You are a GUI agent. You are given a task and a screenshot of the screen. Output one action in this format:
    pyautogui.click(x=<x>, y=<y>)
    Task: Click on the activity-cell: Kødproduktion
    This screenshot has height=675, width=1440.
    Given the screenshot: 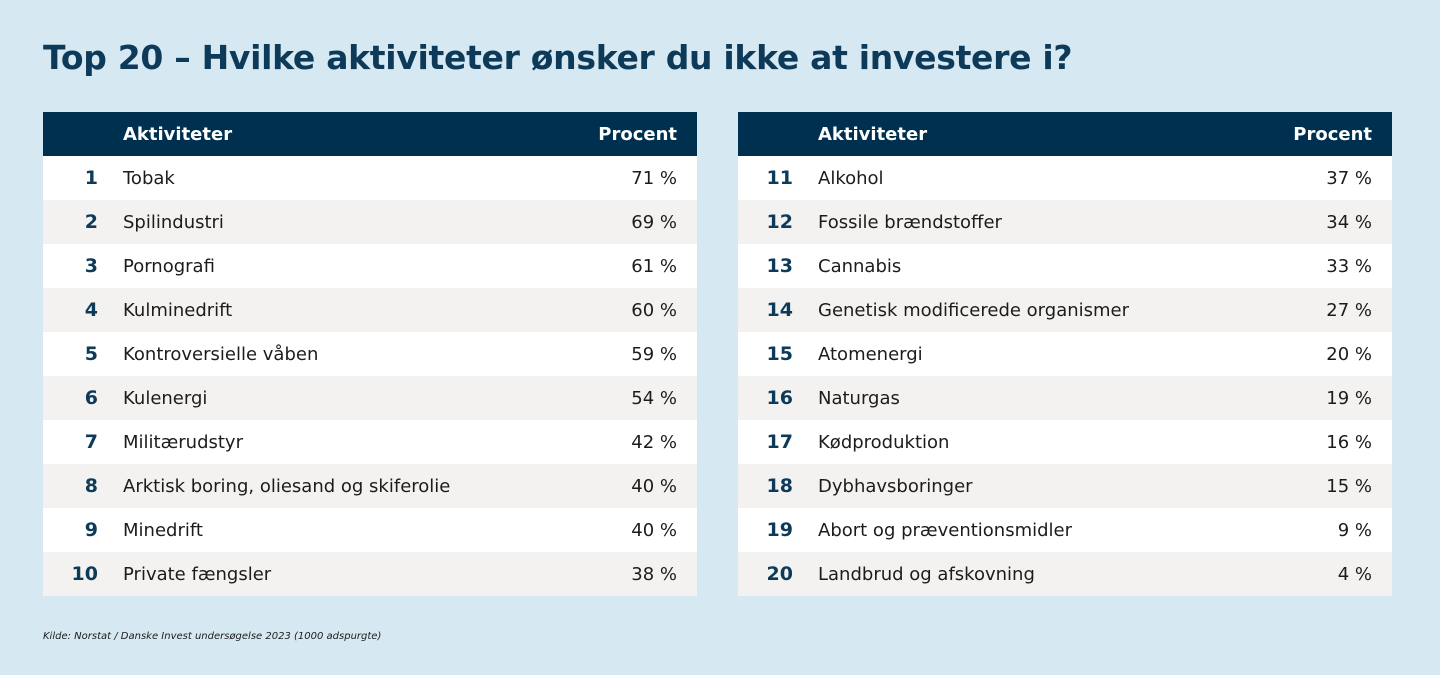 What is the action you would take?
    pyautogui.click(x=884, y=442)
    